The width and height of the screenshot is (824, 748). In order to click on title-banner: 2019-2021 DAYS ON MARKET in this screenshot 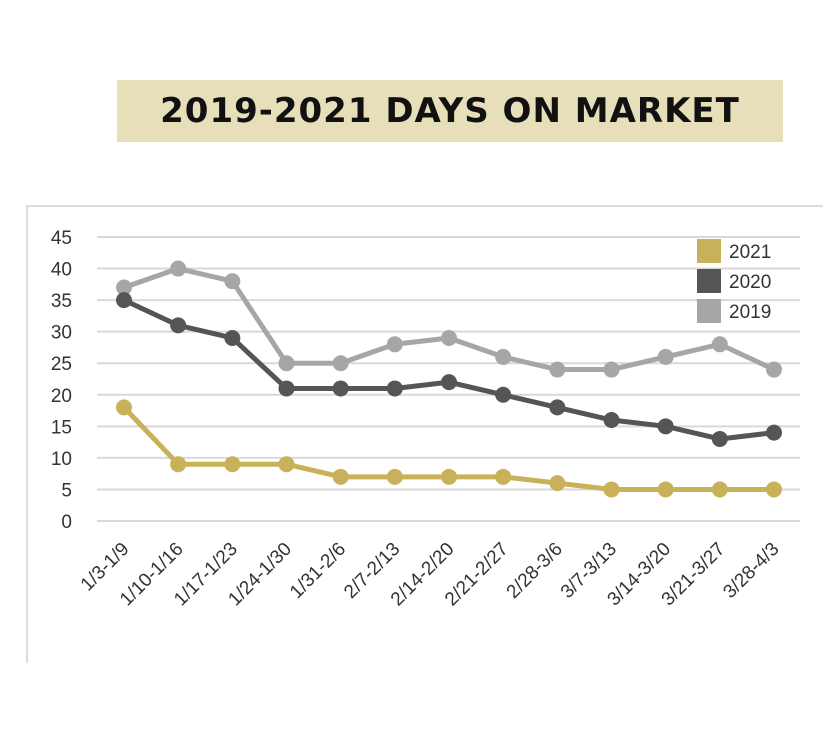, I will do `click(450, 111)`.